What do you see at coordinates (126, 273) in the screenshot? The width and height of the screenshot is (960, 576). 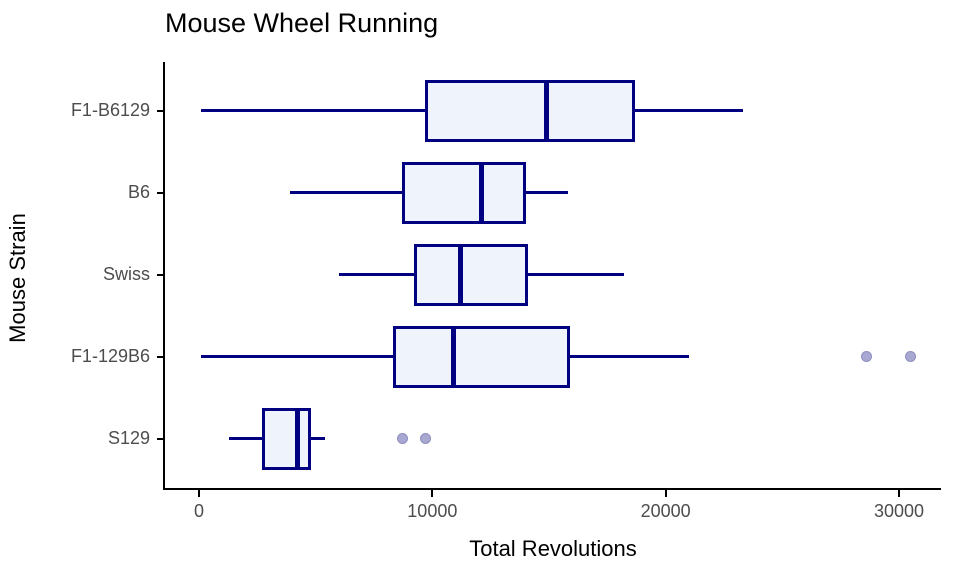 I see `y-axis-tick-label-Swiss: Swiss` at bounding box center [126, 273].